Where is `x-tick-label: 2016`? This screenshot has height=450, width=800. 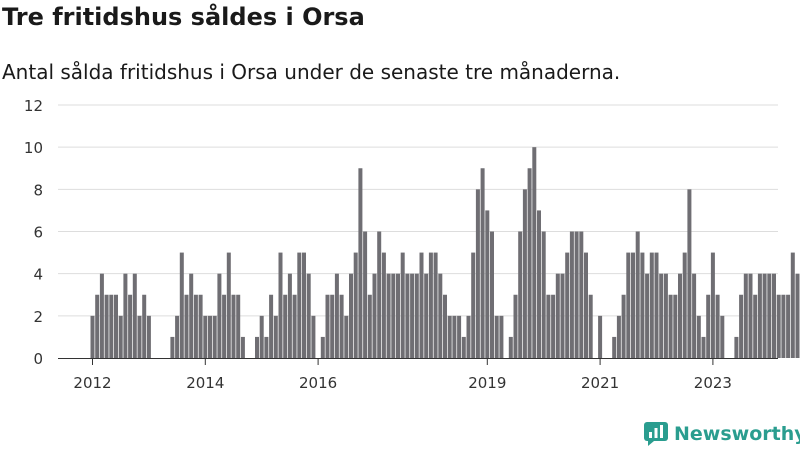 x-tick-label: 2016 is located at coordinates (318, 383).